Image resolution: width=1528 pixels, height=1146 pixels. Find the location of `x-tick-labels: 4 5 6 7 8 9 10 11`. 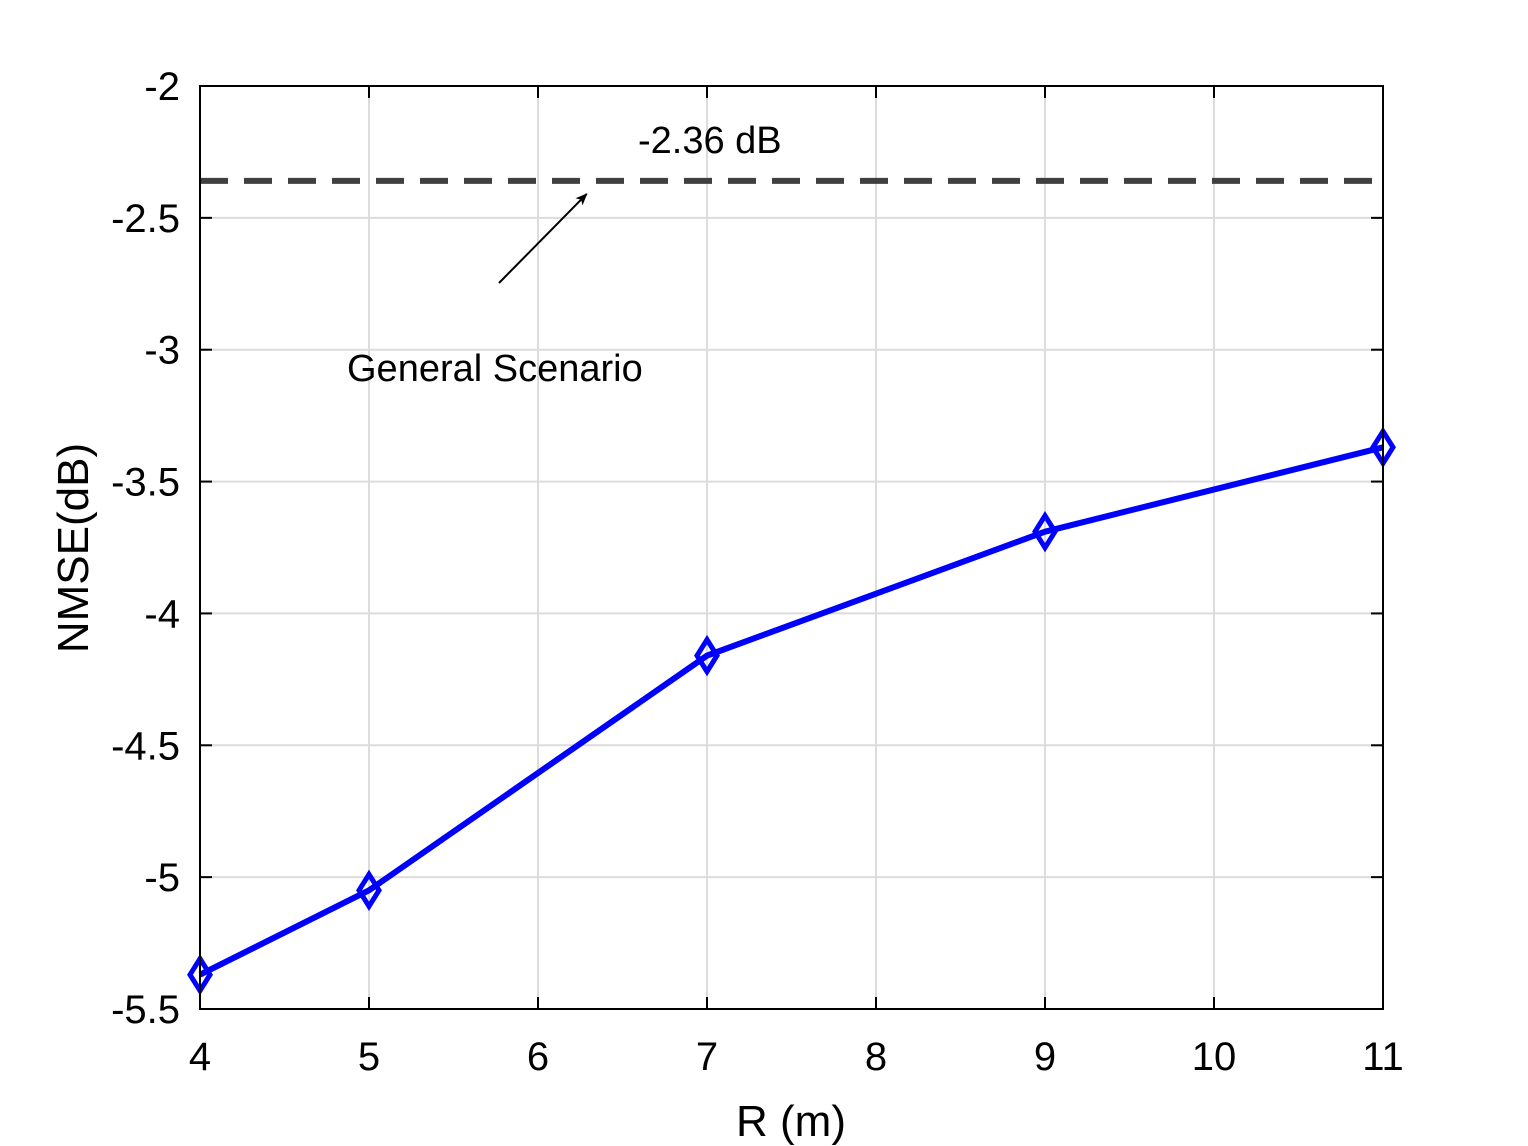

x-tick-labels: 4 5 6 7 8 9 10 11 is located at coordinates (796, 1057).